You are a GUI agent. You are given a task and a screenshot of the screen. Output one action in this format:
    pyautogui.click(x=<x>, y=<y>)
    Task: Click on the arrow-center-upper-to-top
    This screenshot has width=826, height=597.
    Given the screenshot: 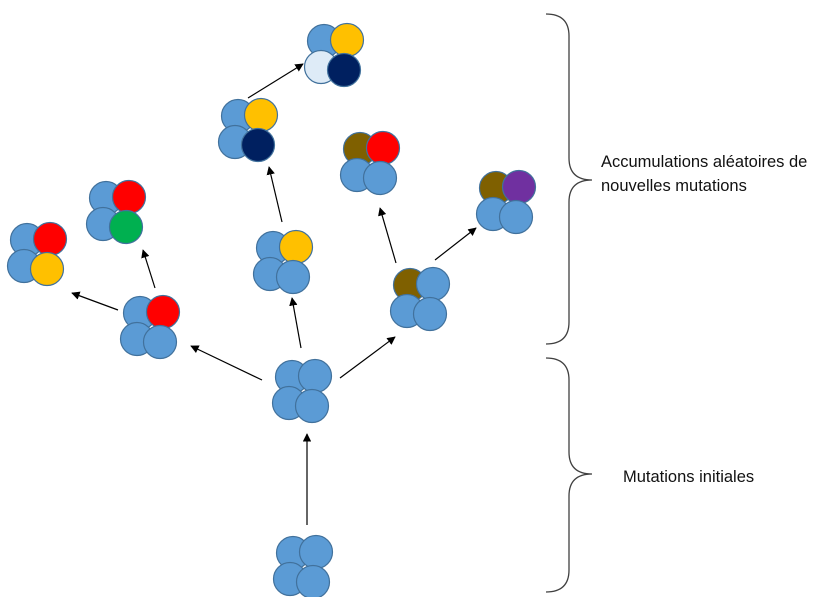 What is the action you would take?
    pyautogui.click(x=275, y=81)
    